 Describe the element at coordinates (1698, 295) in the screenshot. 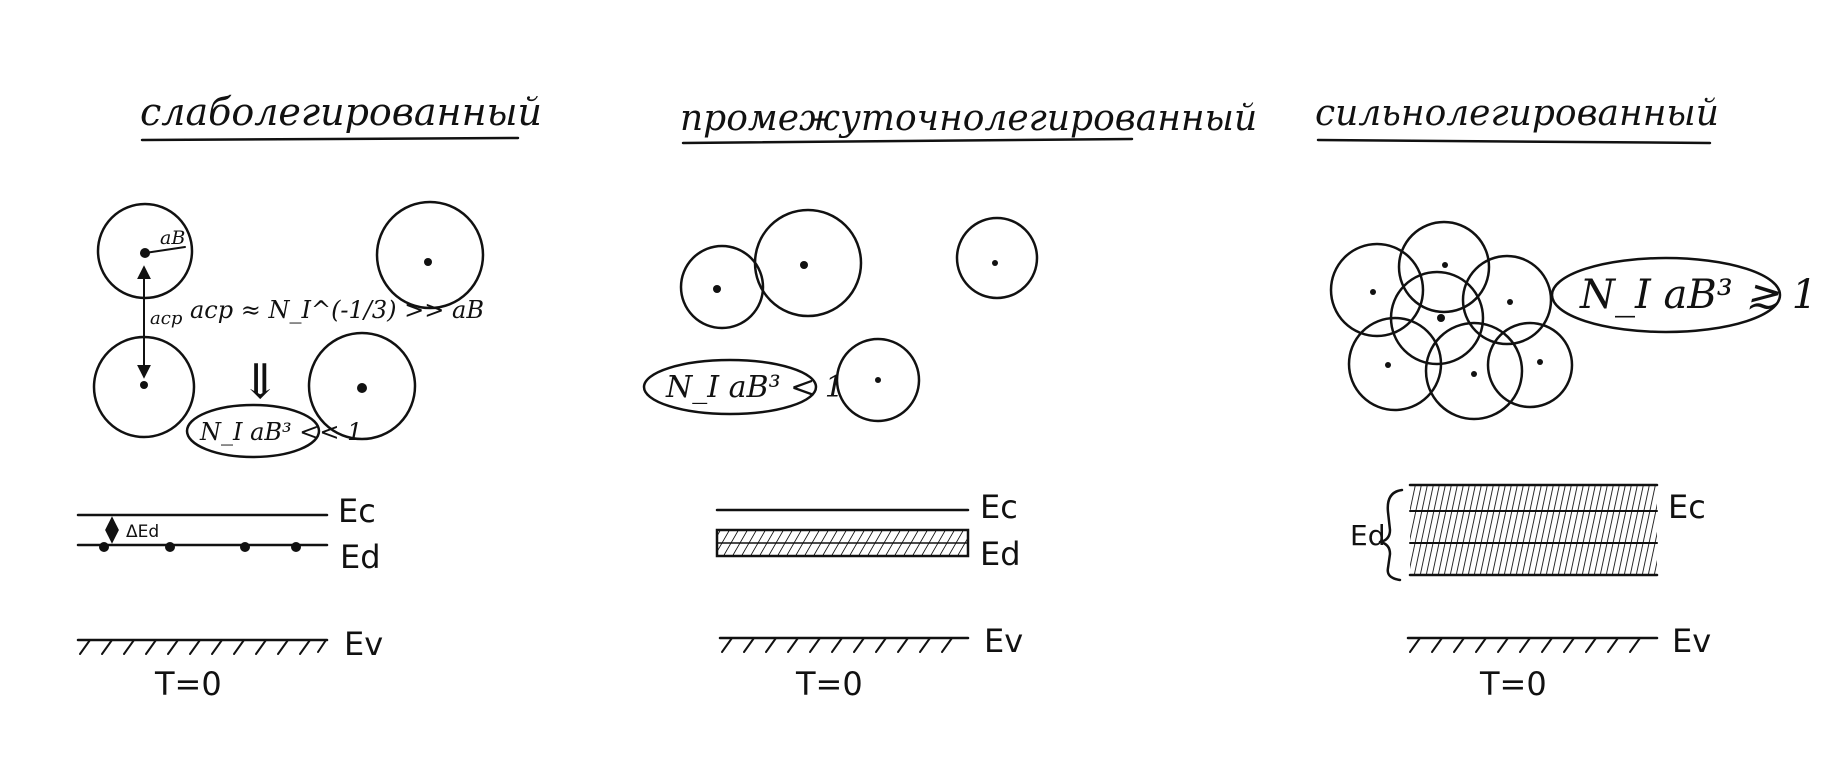

I see `condition-strong: N_I aB³ ≳ 1` at that location.